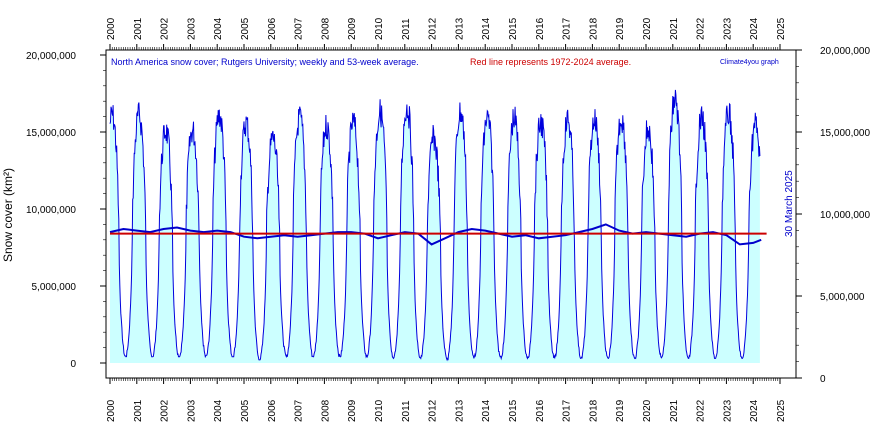 This screenshot has height=431, width=880. I want to click on x-tick-label-top: 2006, so click(272, 28).